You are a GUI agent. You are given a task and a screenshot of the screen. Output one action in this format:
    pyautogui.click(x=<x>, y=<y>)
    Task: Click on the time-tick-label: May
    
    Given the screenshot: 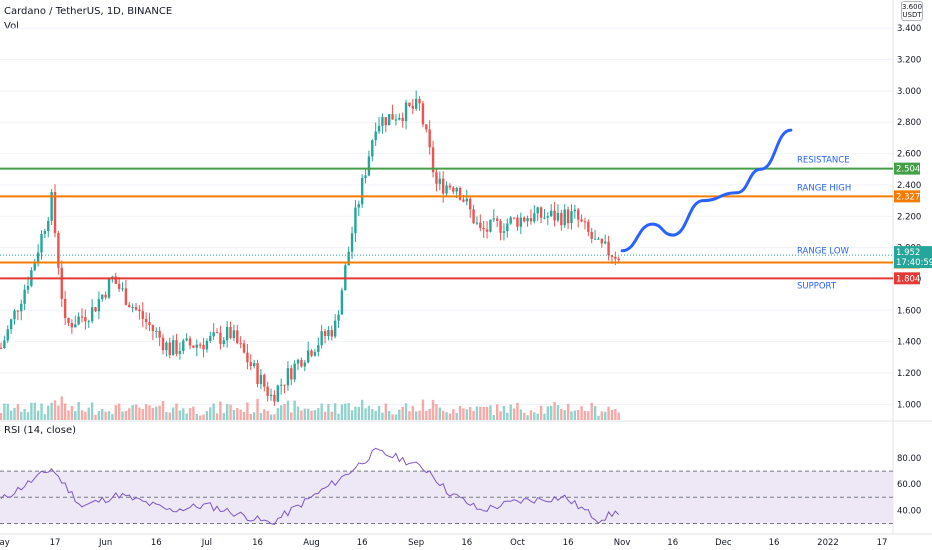 What is the action you would take?
    pyautogui.click(x=5, y=543)
    